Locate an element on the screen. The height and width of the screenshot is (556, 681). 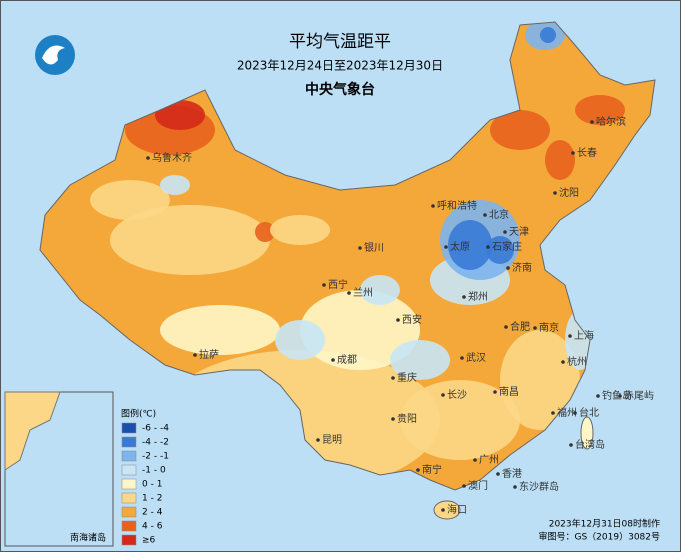
agency: 中央气象台 is located at coordinates (340, 89).